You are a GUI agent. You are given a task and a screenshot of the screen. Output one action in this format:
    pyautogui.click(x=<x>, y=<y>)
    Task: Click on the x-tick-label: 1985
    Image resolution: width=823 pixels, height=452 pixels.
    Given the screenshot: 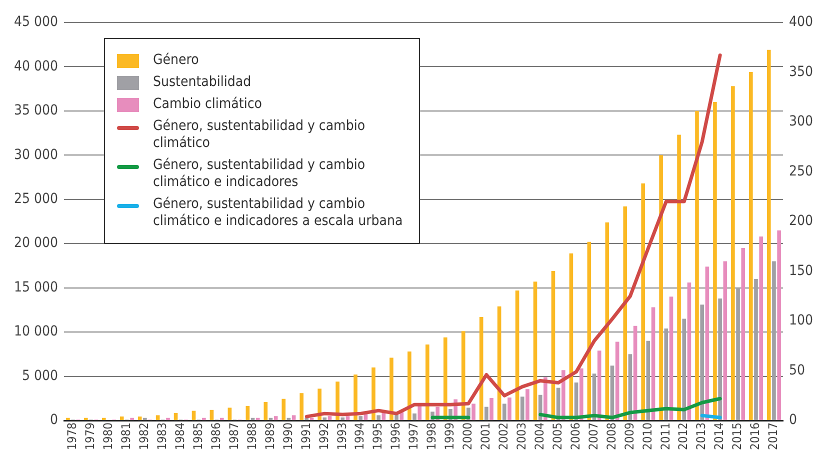 What is the action you would take?
    pyautogui.click(x=197, y=436)
    